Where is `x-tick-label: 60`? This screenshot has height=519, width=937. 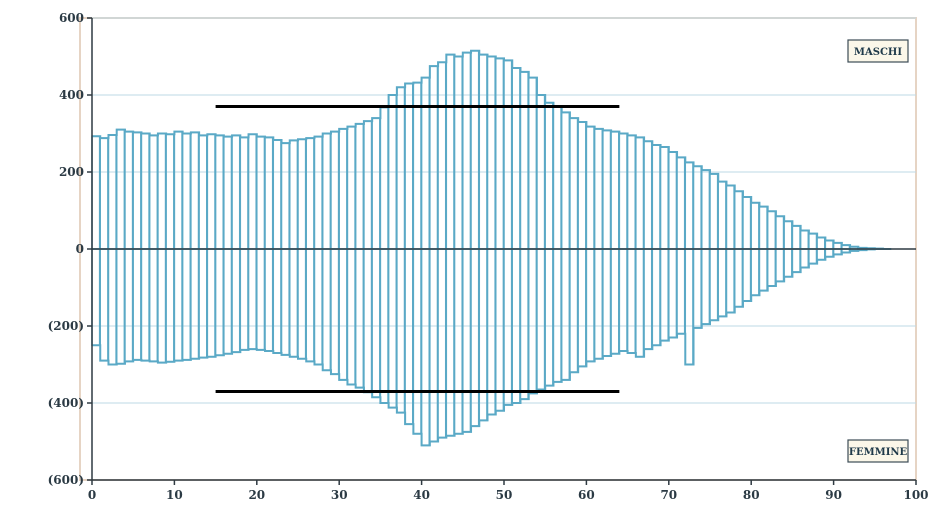
x-tick-label: 60 is located at coordinates (586, 495).